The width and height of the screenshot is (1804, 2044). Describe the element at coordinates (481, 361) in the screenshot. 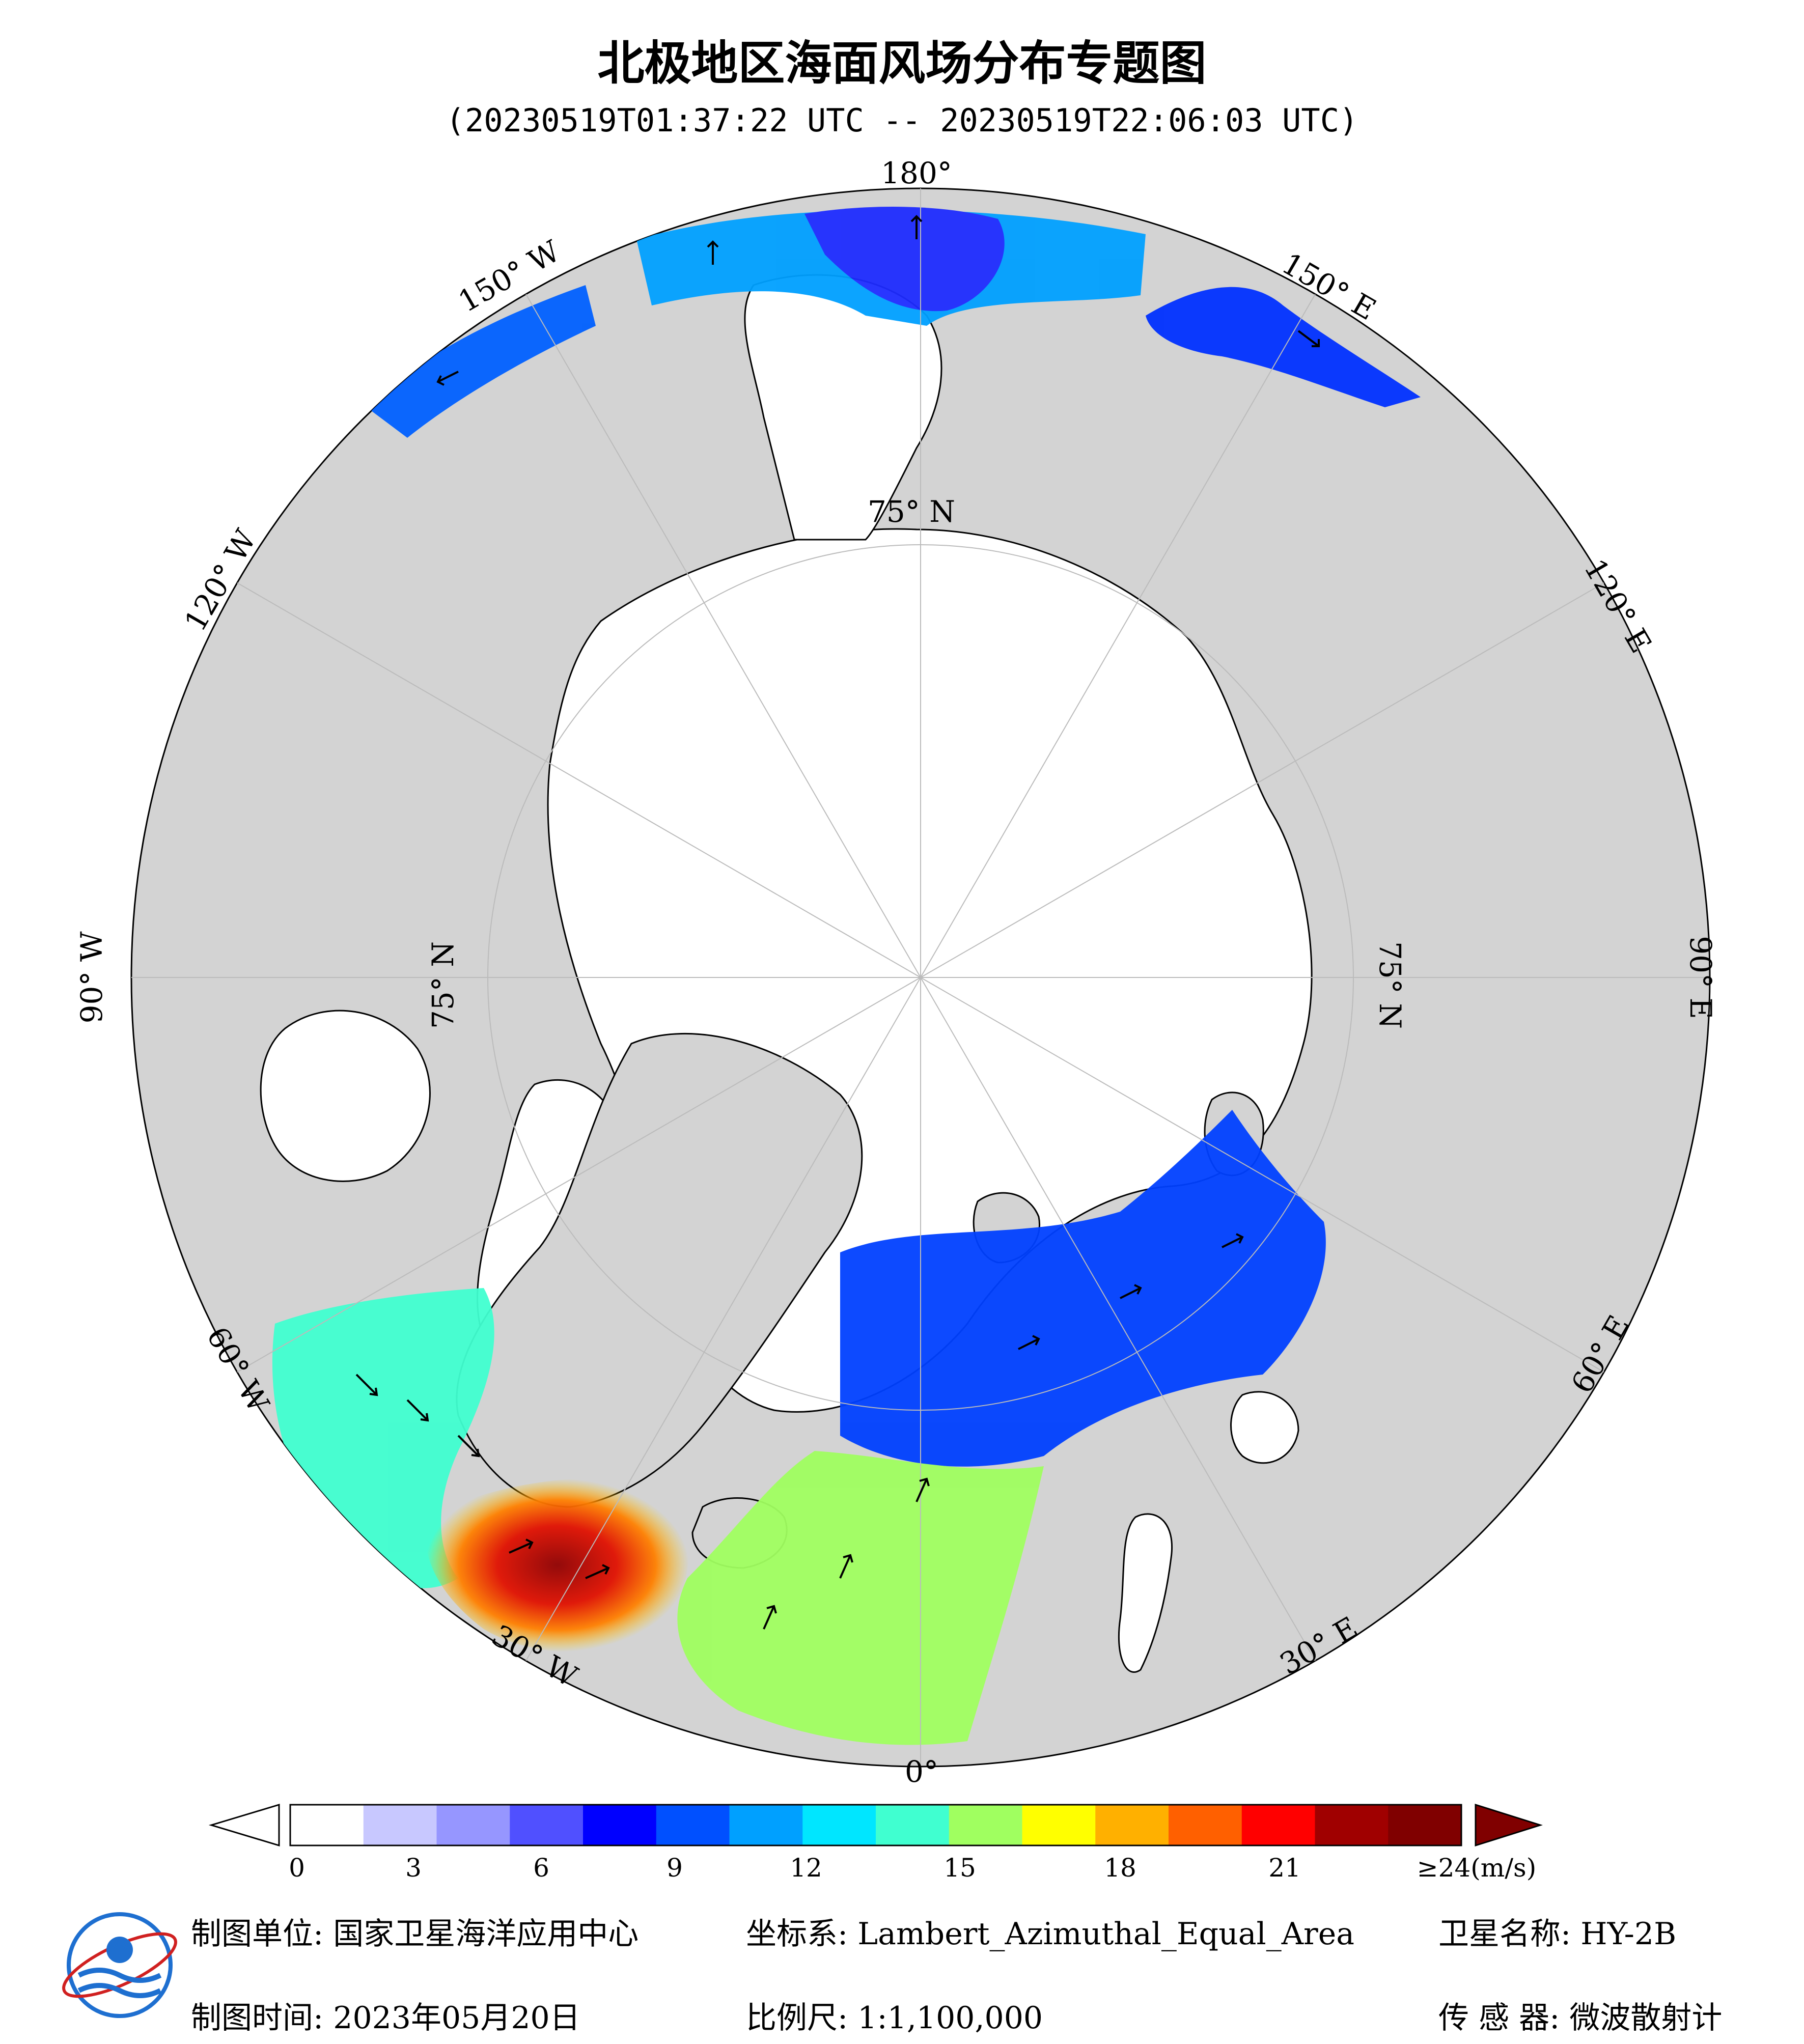

I see `swath-alaska` at that location.